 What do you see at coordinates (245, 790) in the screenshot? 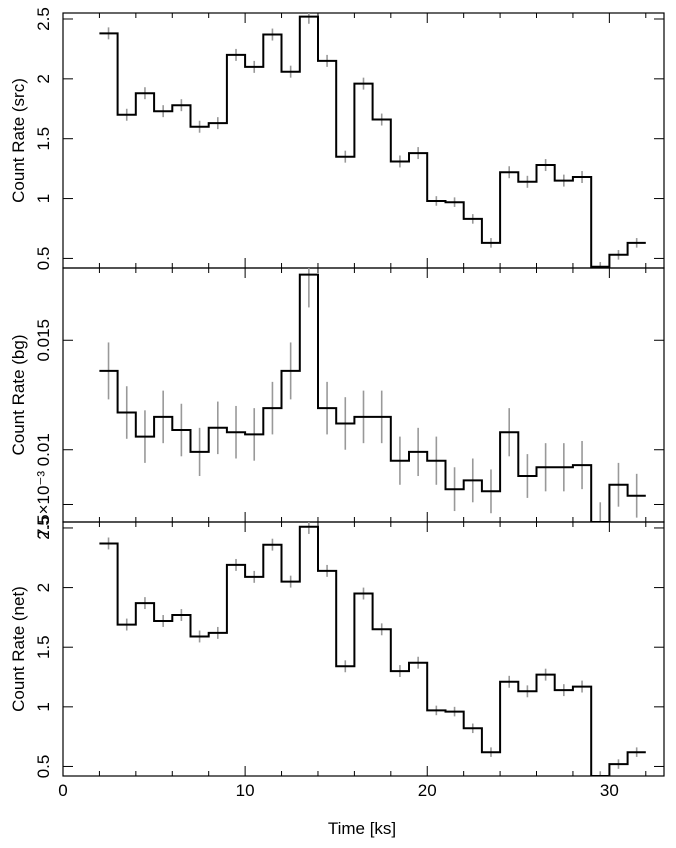
I see `x-tick-label: 10` at bounding box center [245, 790].